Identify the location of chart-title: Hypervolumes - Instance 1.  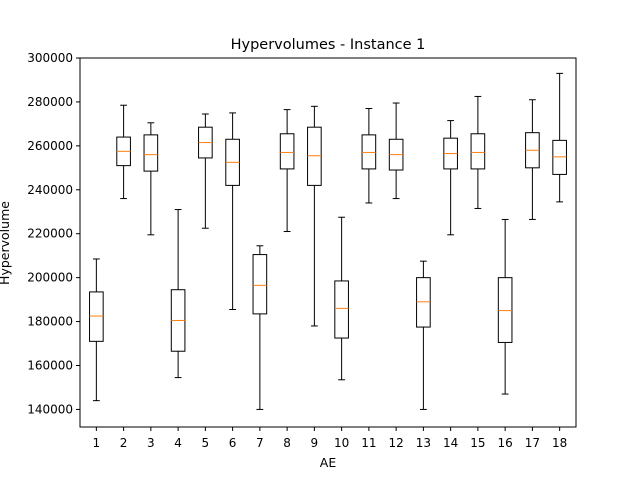
(328, 45).